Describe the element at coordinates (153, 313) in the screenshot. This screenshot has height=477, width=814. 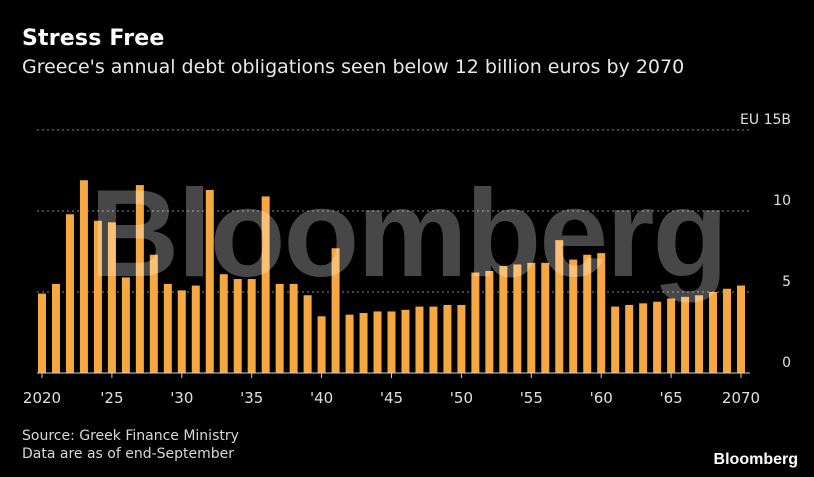
I see `bar-2028` at that location.